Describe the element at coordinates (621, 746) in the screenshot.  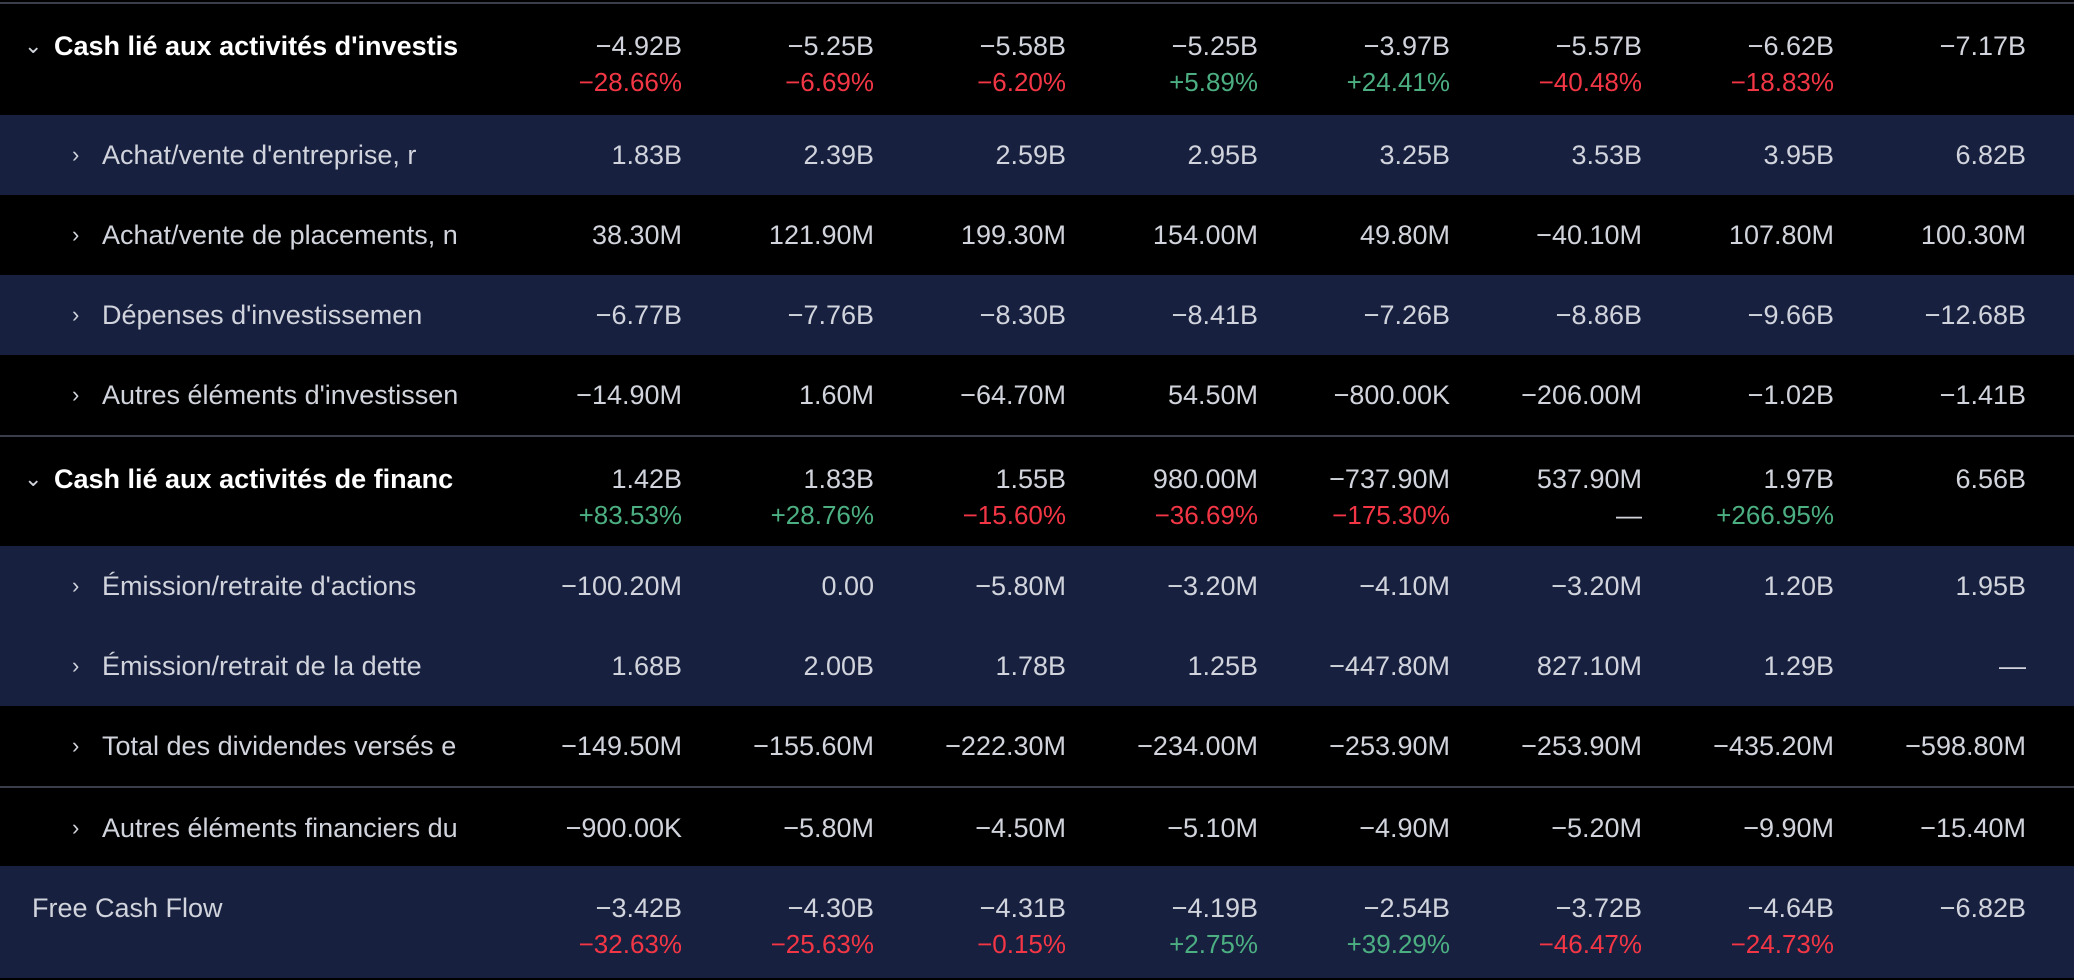
I see `value-cell: −149.50M` at that location.